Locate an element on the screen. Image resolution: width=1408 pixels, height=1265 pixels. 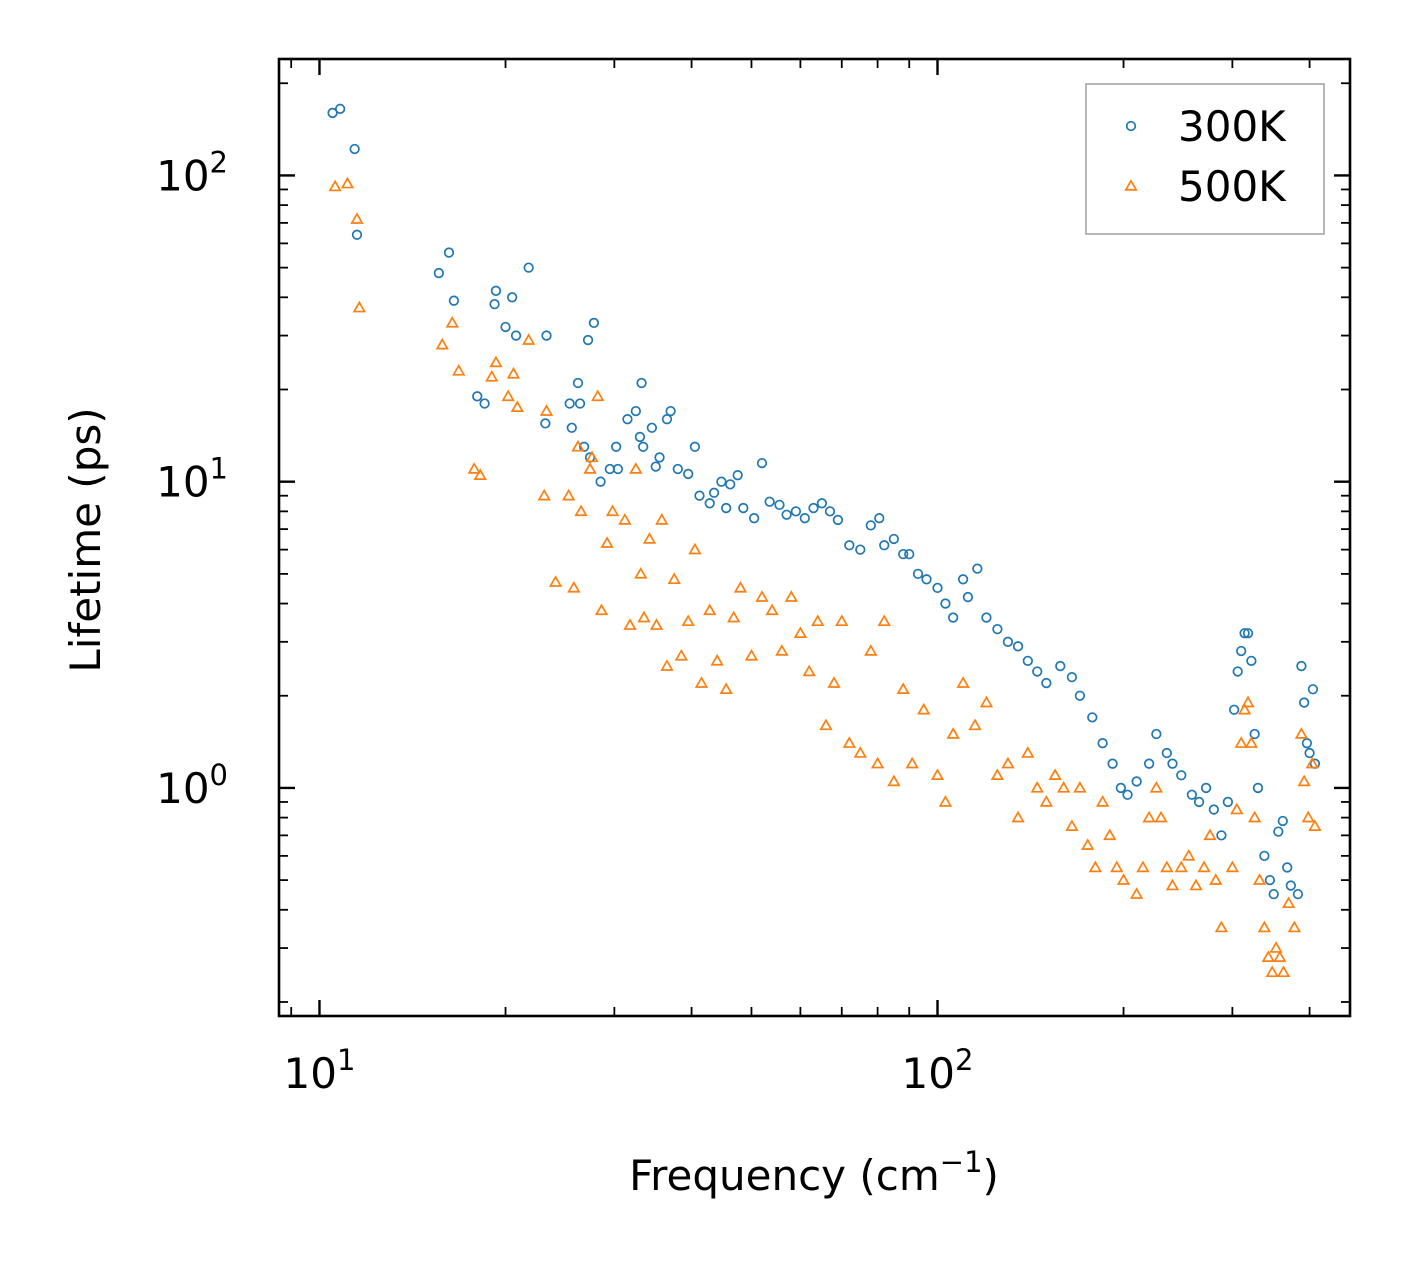
y-axis-label: Lifetime (ps) is located at coordinates (85, 539).